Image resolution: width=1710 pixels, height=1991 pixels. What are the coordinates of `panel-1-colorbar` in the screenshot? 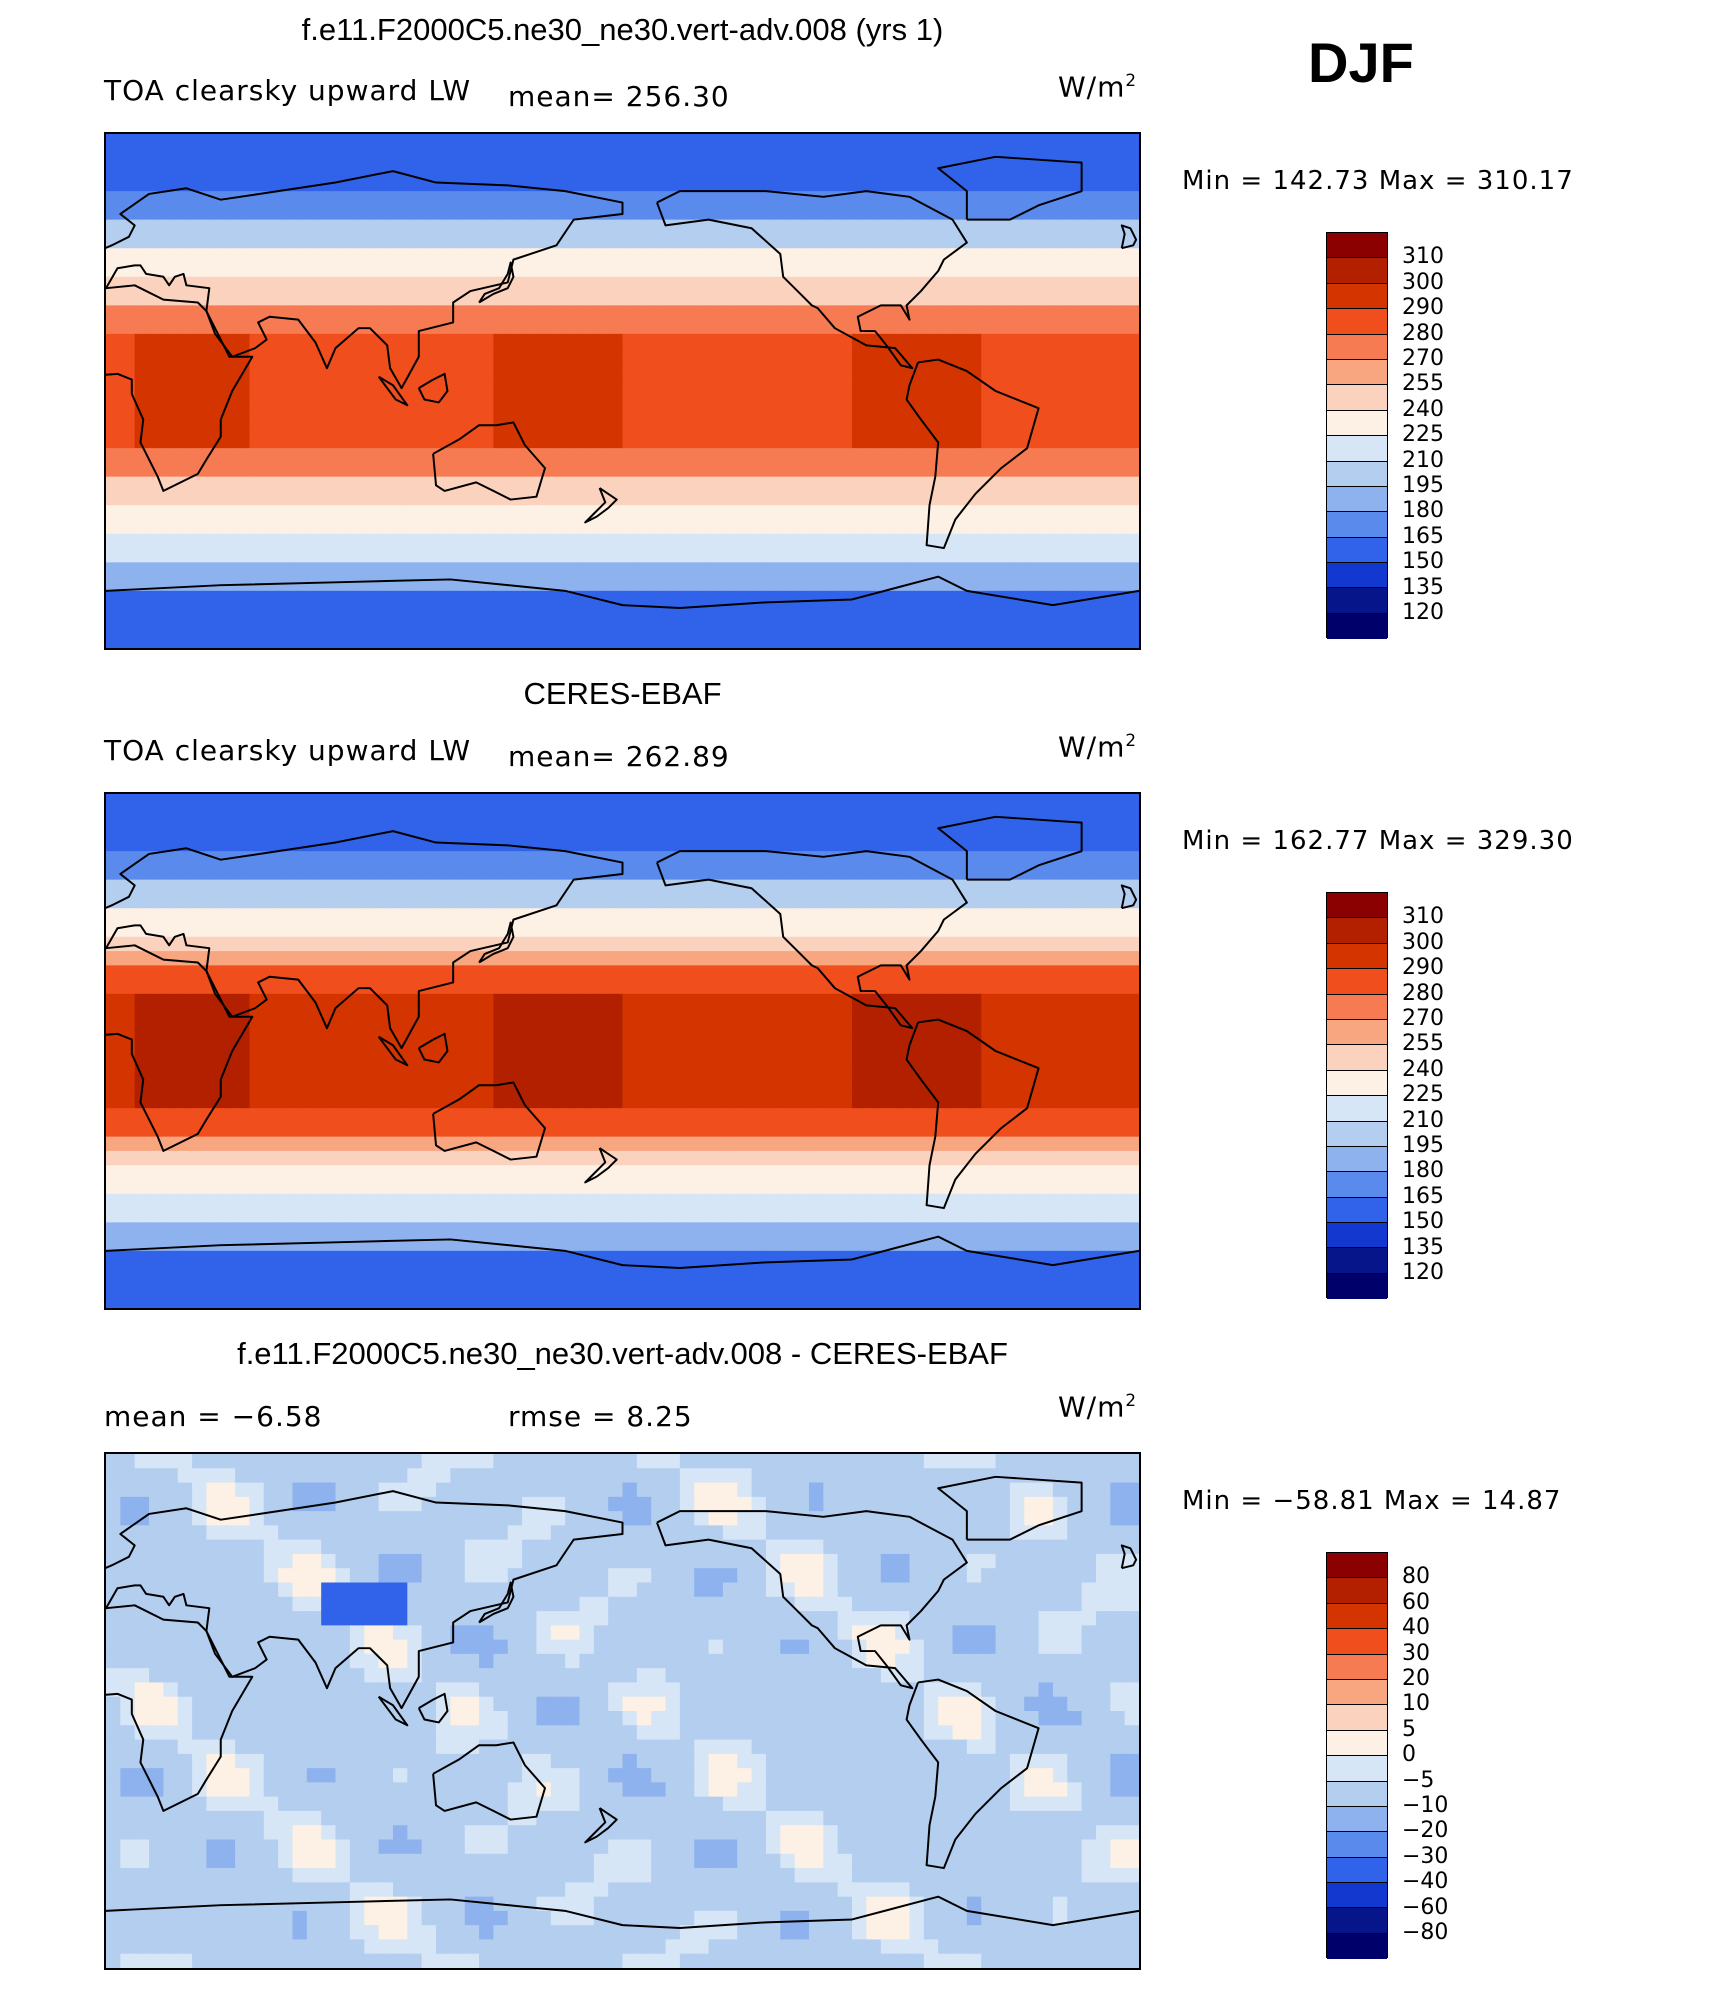 It's located at (1357, 436).